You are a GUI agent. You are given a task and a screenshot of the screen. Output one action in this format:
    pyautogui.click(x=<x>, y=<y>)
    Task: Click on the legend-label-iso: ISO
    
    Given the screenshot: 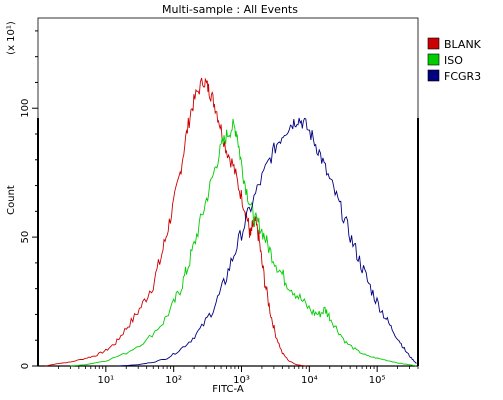 What is the action you would take?
    pyautogui.click(x=453, y=60)
    